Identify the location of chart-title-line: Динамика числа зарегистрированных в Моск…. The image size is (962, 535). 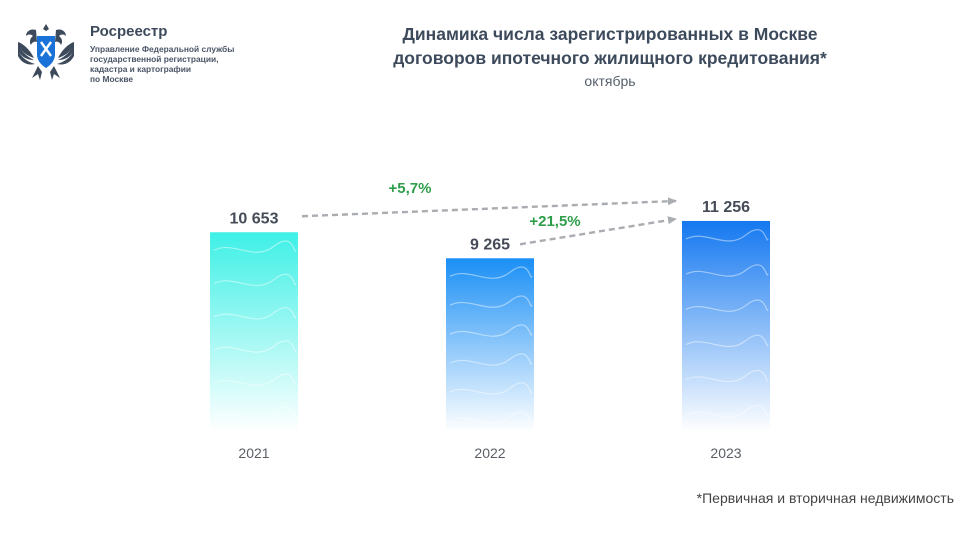
(610, 34).